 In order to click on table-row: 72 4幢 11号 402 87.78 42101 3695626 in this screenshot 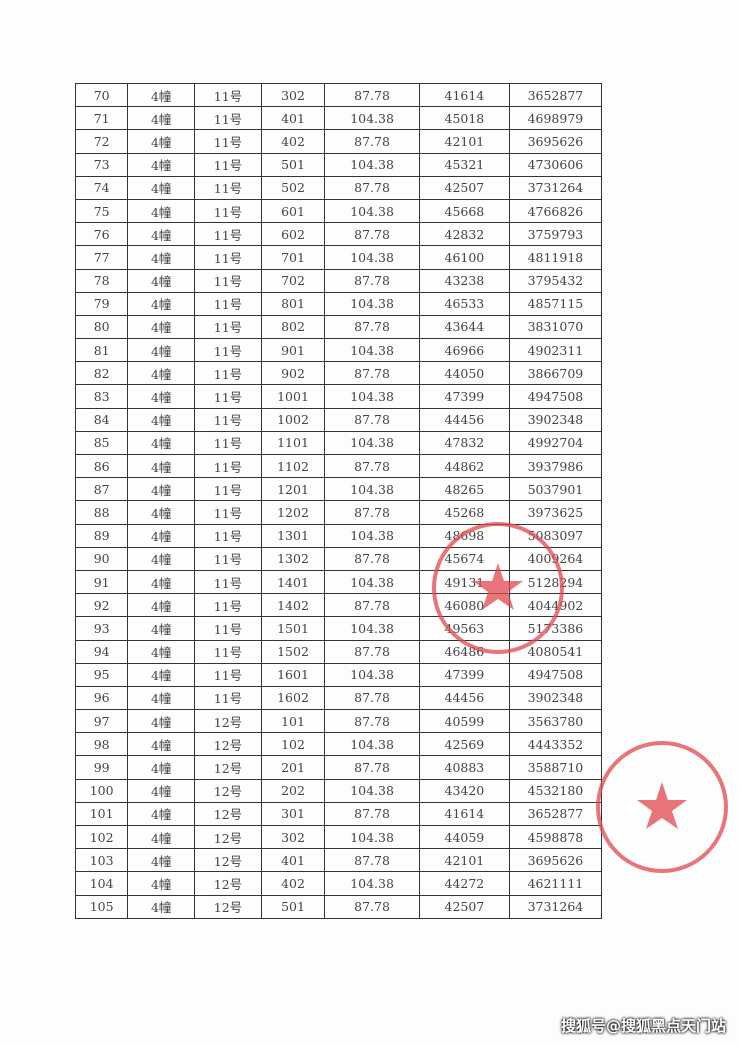, I will do `click(338, 141)`.